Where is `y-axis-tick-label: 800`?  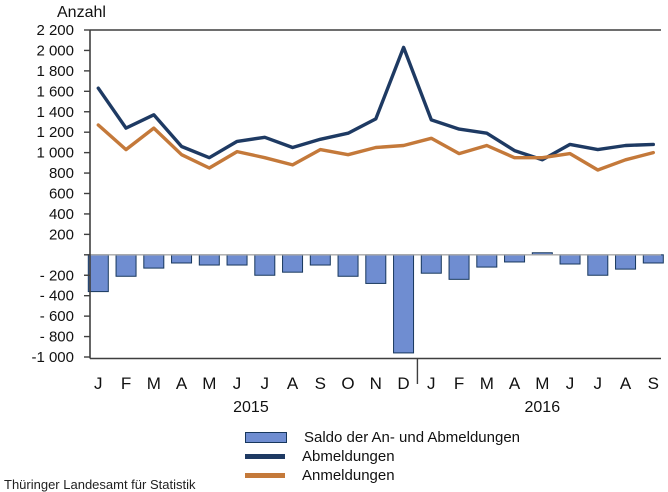 y-axis-tick-label: 800 is located at coordinates (61, 173).